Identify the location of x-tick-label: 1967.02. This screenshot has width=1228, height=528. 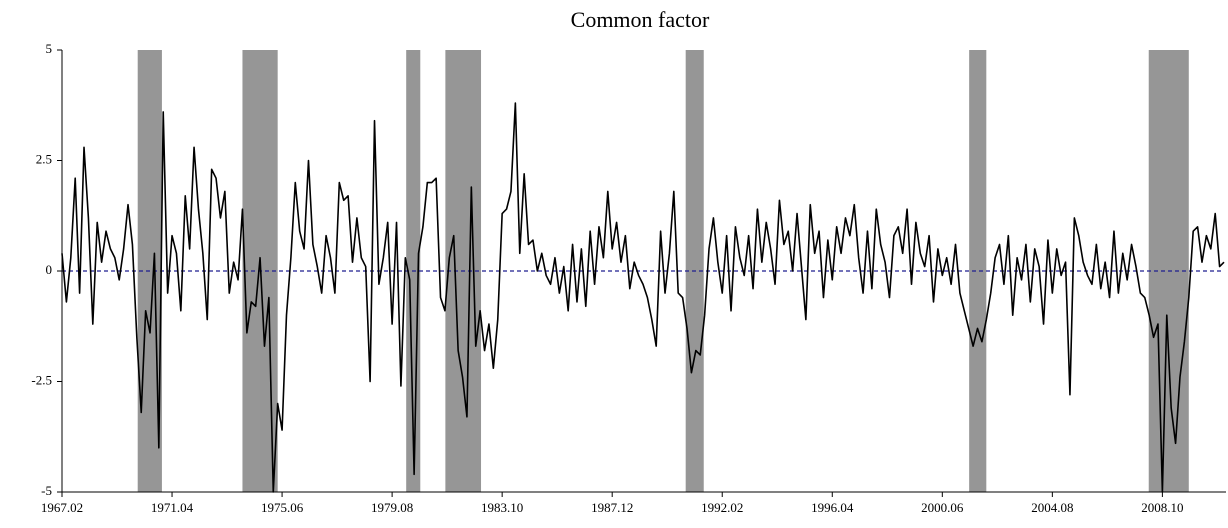
(62, 507).